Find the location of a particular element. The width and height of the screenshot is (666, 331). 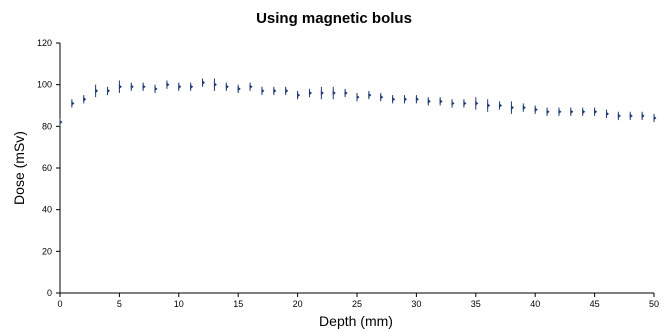

y-tick-label: 80 is located at coordinates (47, 126).